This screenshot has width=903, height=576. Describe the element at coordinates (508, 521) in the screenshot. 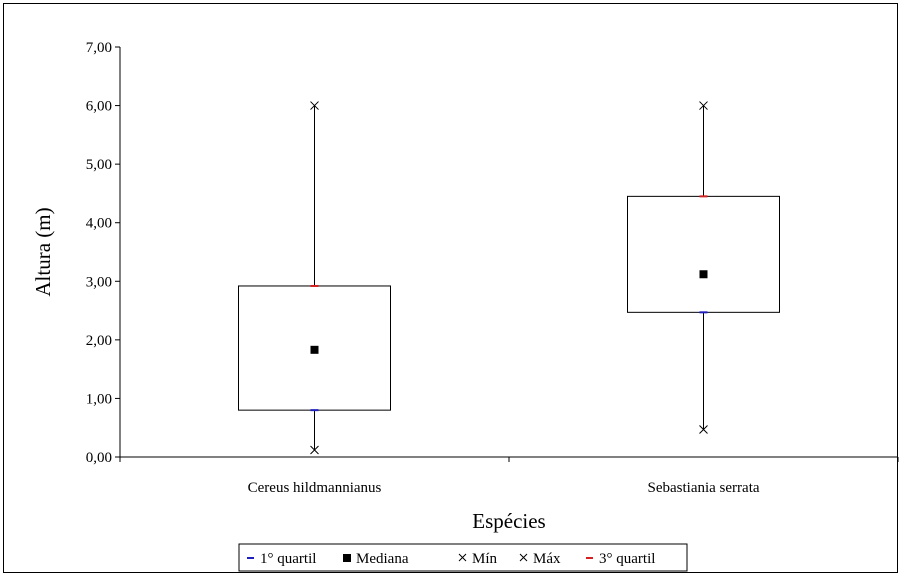

I see `x-axis-title: Espécies` at that location.